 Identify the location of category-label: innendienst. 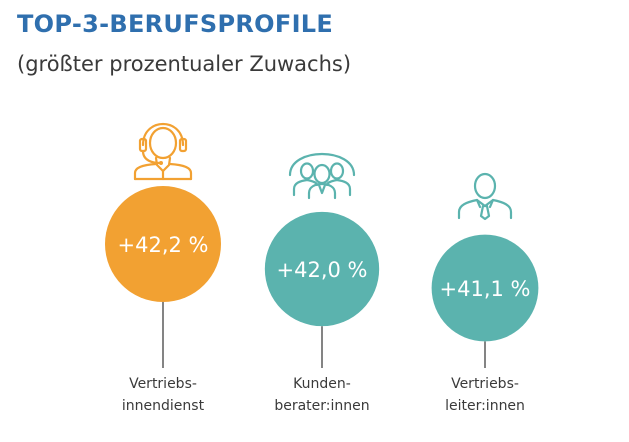
(163, 406).